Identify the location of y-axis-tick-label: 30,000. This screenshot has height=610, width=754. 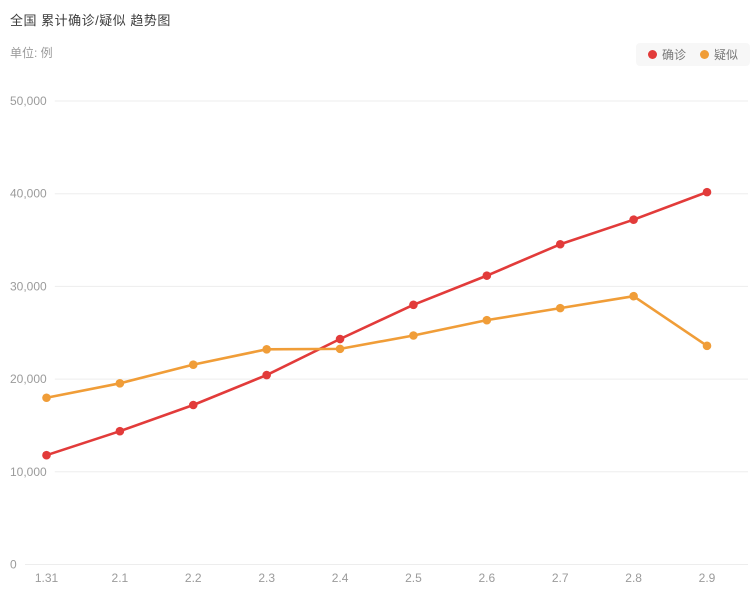
(28, 286).